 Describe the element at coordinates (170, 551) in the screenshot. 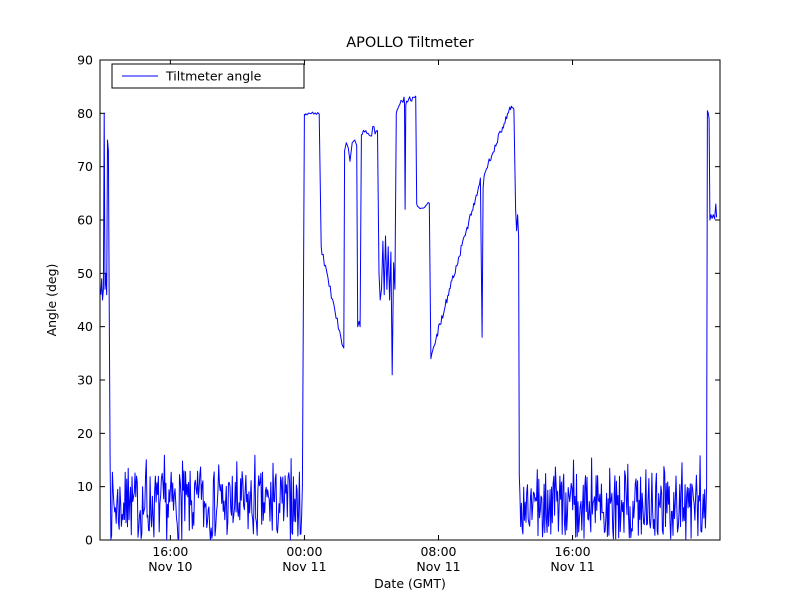

I see `x-tick-label-time-0: 16:00` at that location.